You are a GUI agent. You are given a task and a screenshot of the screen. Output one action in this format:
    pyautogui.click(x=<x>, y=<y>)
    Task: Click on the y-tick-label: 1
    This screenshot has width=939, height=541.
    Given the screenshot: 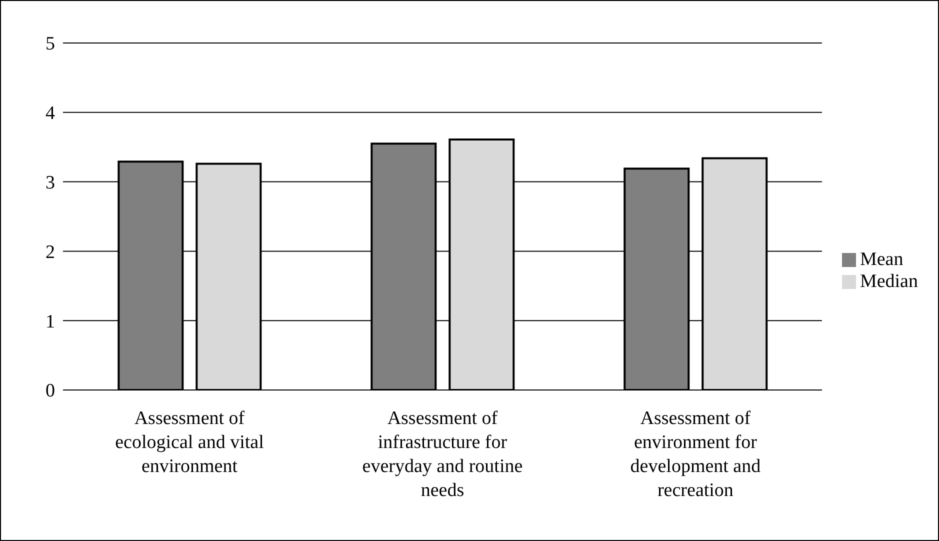 What is the action you would take?
    pyautogui.click(x=50, y=321)
    